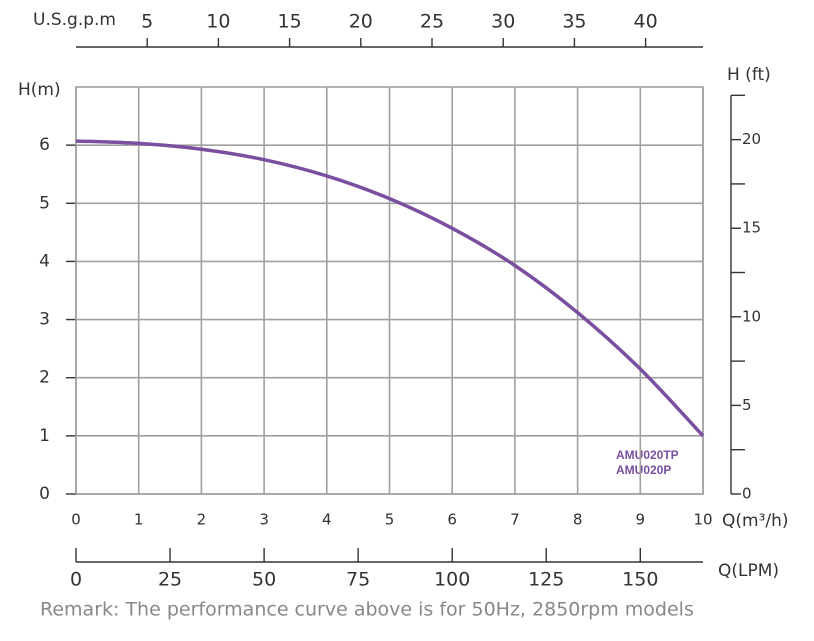  I want to click on y-tick-label: 0, so click(44, 494).